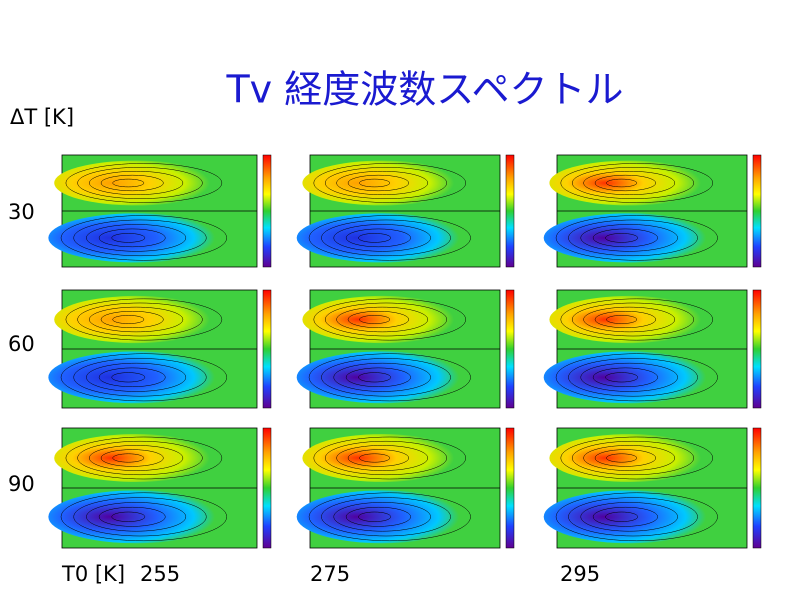  I want to click on column-header: T0 [K], so click(93, 574).